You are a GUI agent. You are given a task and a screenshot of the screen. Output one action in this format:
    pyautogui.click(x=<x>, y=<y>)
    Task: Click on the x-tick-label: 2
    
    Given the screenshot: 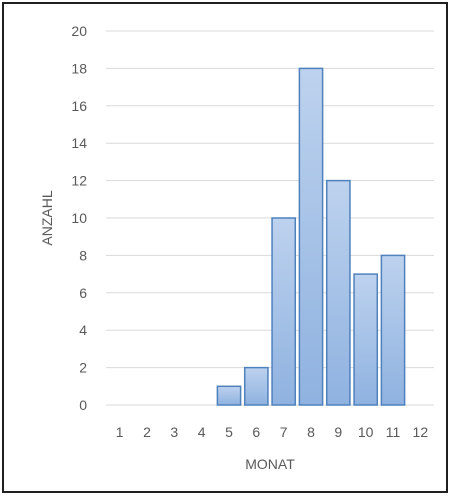 What is the action you would take?
    pyautogui.click(x=147, y=432)
    